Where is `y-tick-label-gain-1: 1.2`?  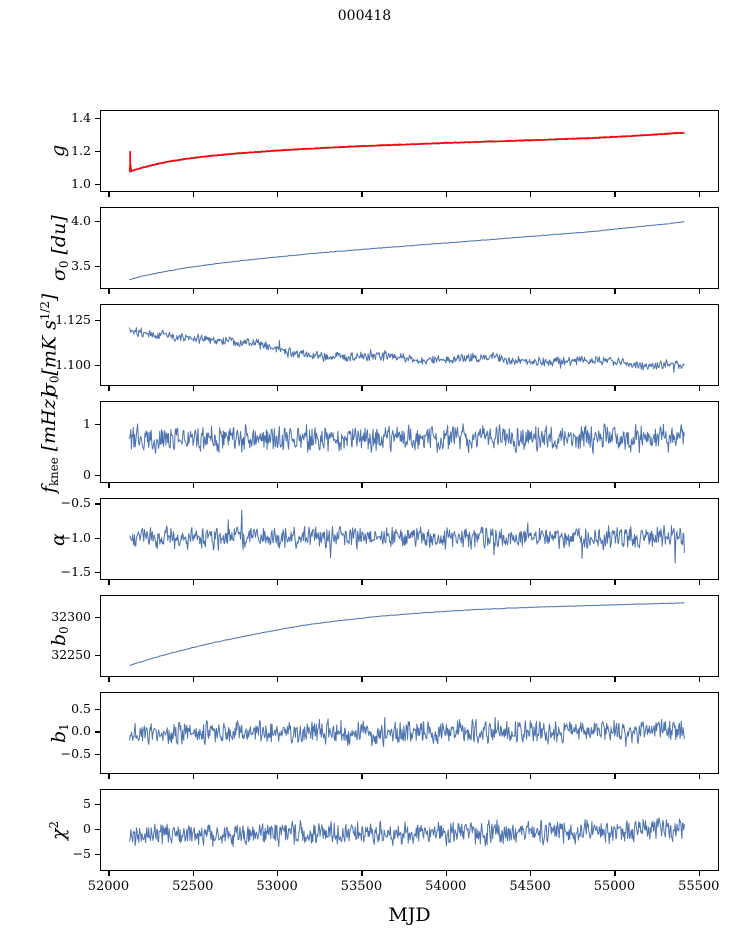
y-tick-label-gain-1: 1.2 is located at coordinates (81, 150).